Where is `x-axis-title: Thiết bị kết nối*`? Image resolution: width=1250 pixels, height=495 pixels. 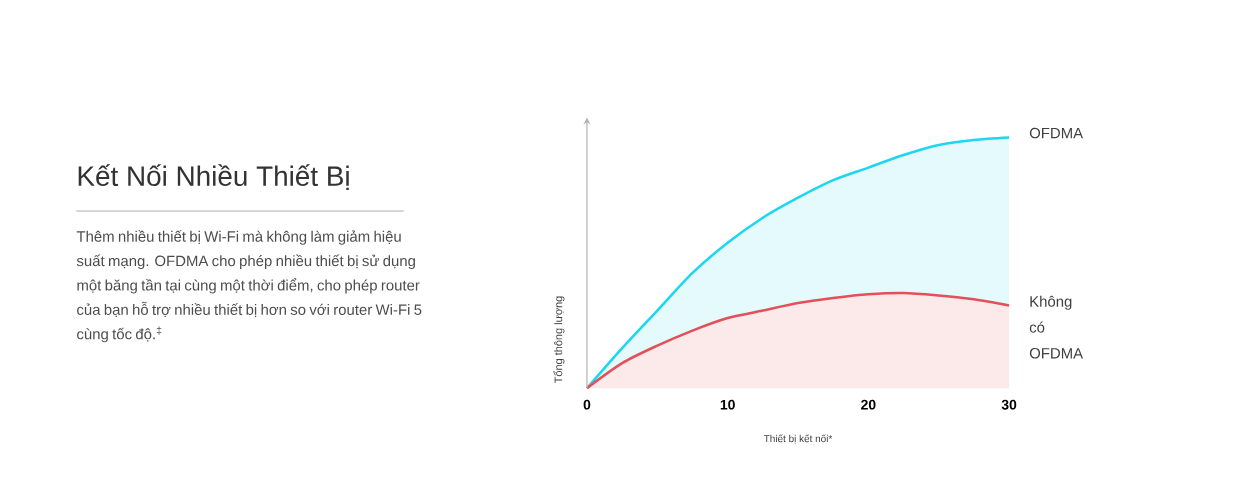
x-axis-title: Thiết bị kết nối* is located at coordinates (798, 439).